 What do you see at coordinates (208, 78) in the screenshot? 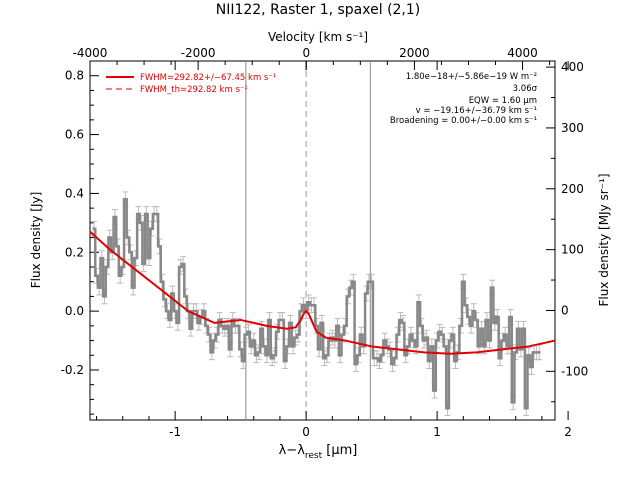
I see `legend-entry-fwhm: FWHM=292.82+/−67.45 km s⁻¹` at bounding box center [208, 78].